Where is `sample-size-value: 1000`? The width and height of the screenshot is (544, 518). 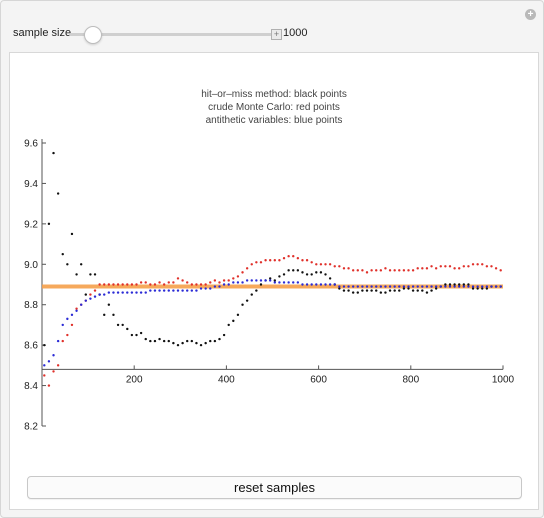 sample-size-value: 1000 is located at coordinates (295, 33).